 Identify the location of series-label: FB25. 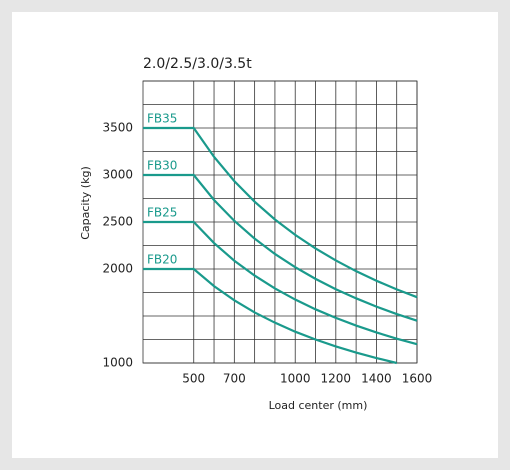
(162, 213).